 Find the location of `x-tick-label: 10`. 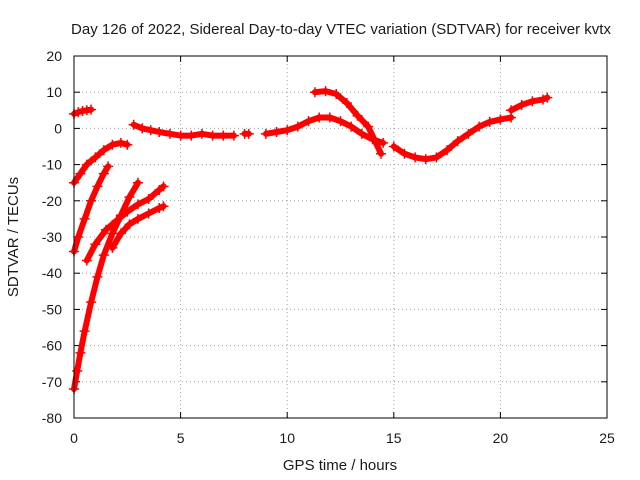

x-tick-label: 10 is located at coordinates (287, 438).